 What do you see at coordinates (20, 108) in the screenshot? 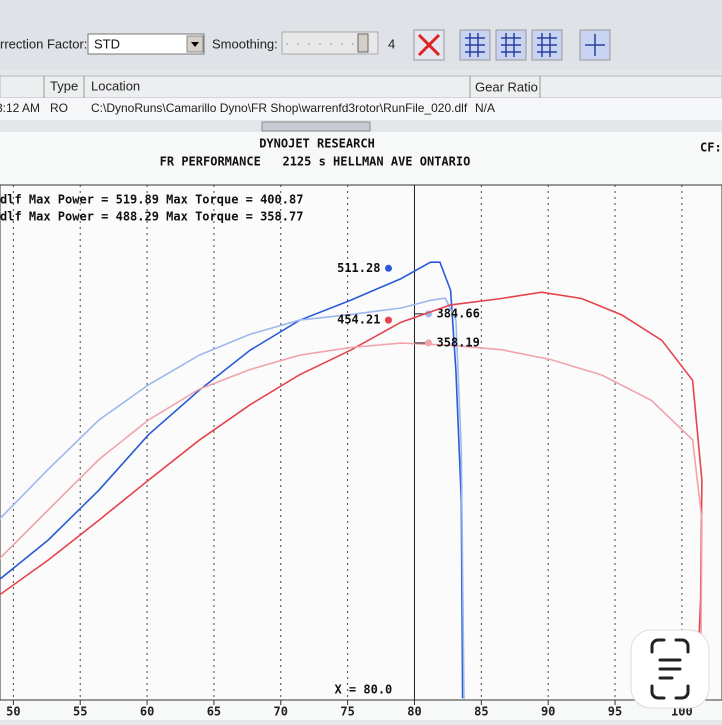
I see `cell: 3:12 AM` at bounding box center [20, 108].